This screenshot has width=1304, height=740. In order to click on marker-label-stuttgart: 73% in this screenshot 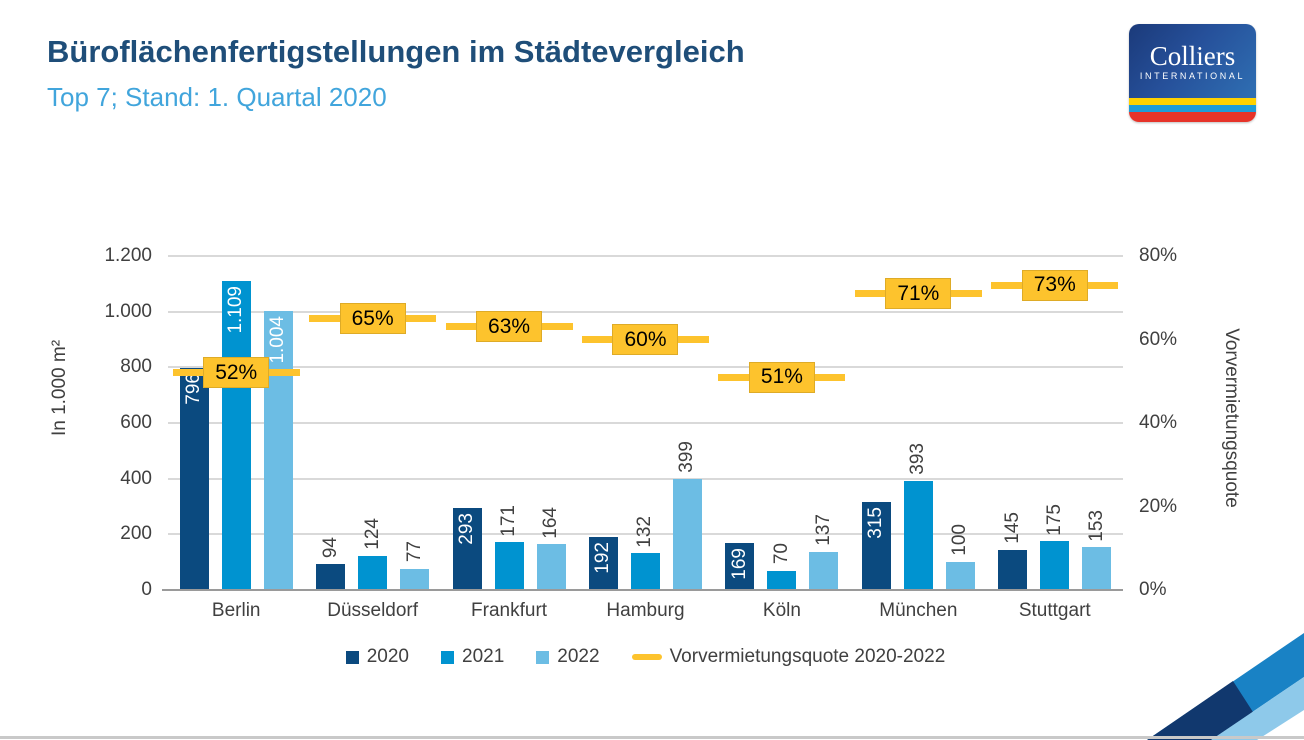, I will do `click(1054, 285)`.